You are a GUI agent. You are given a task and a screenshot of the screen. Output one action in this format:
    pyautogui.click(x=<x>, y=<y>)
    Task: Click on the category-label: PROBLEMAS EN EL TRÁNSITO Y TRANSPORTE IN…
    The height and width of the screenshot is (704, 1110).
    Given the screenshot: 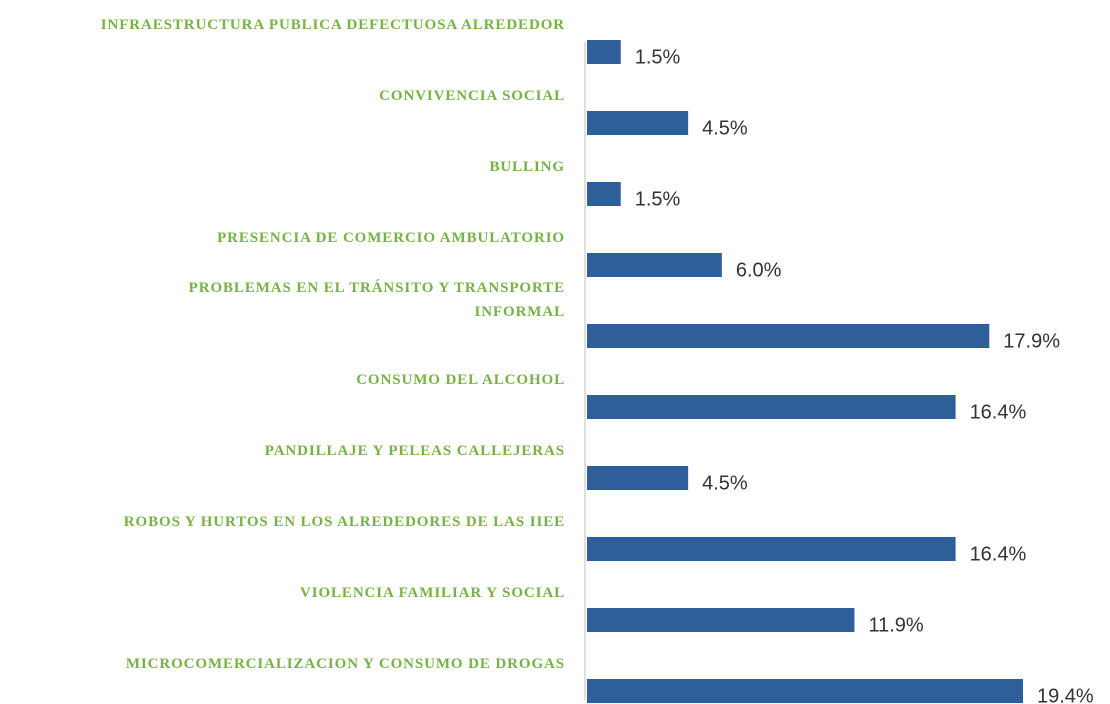 What is the action you would take?
    pyautogui.click(x=376, y=300)
    